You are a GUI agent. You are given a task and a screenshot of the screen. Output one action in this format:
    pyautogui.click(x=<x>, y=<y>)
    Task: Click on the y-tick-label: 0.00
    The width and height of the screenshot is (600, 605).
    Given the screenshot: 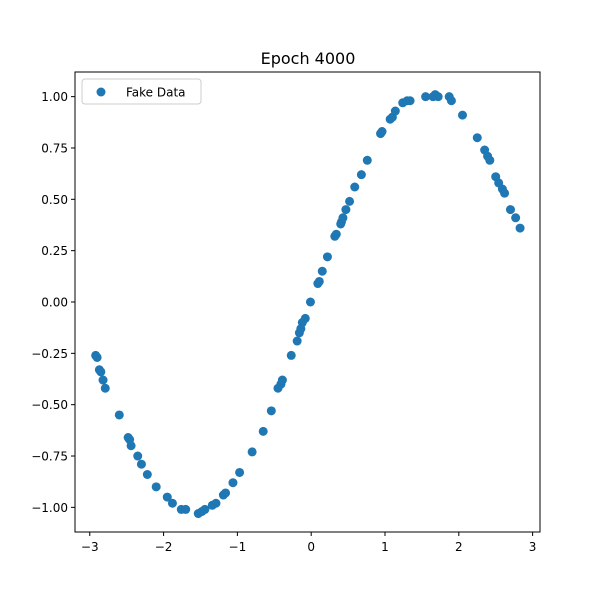 What is the action you would take?
    pyautogui.click(x=54, y=303)
    